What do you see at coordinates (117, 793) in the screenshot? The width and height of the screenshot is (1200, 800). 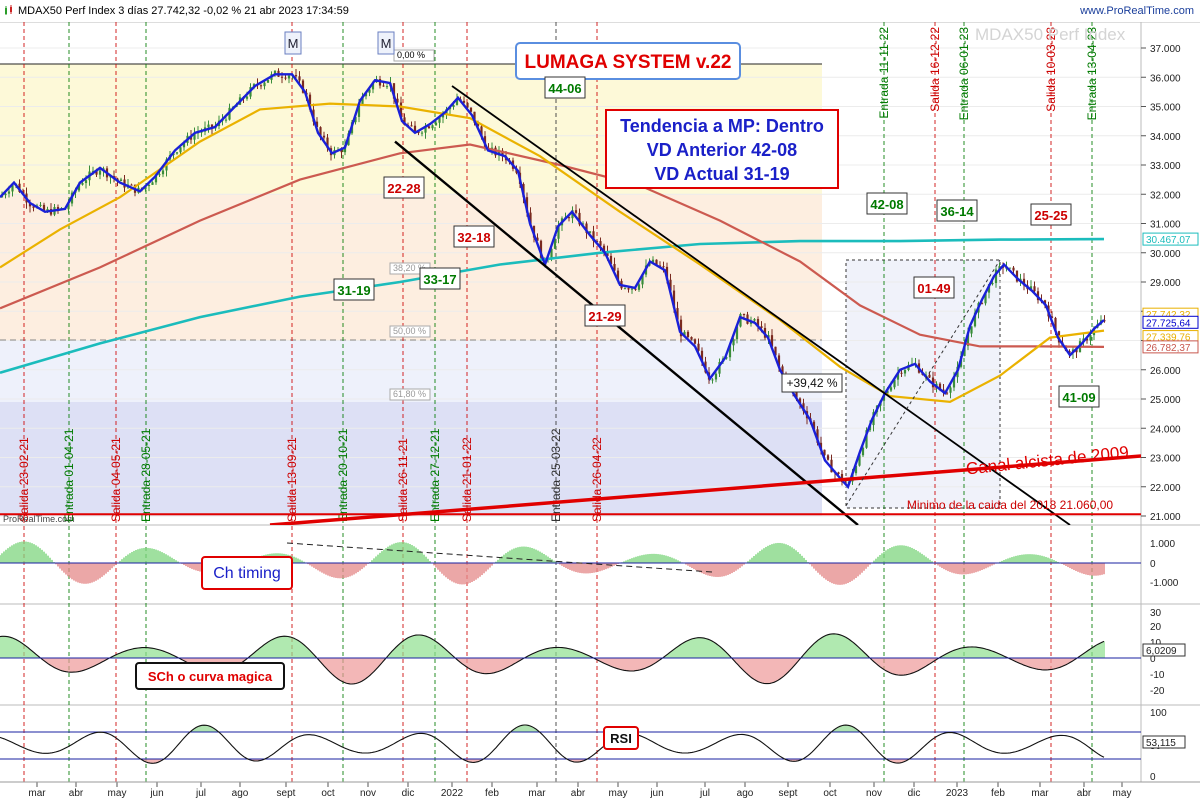 I see `time-tick-label: may` at bounding box center [117, 793].